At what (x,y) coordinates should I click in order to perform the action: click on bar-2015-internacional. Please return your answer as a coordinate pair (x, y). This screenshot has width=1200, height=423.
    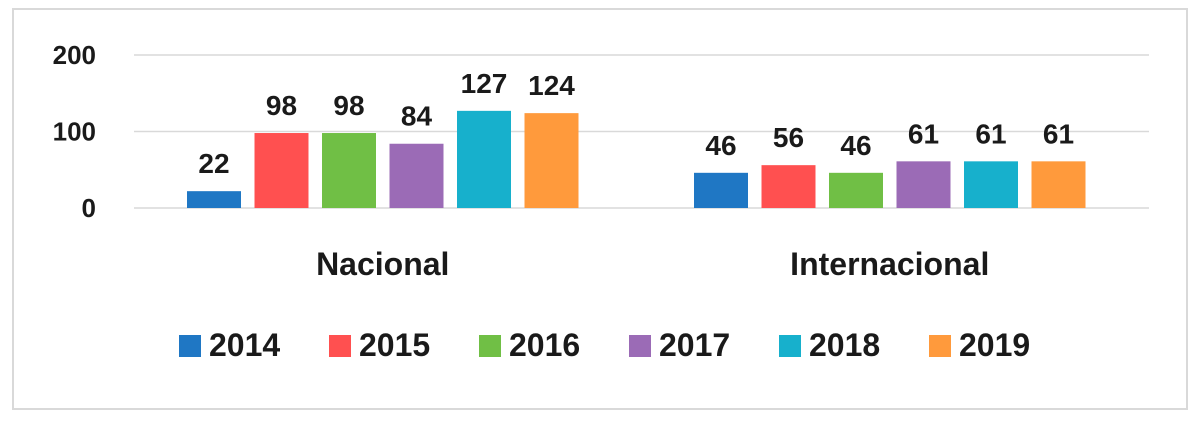
    Looking at the image, I should click on (788, 186).